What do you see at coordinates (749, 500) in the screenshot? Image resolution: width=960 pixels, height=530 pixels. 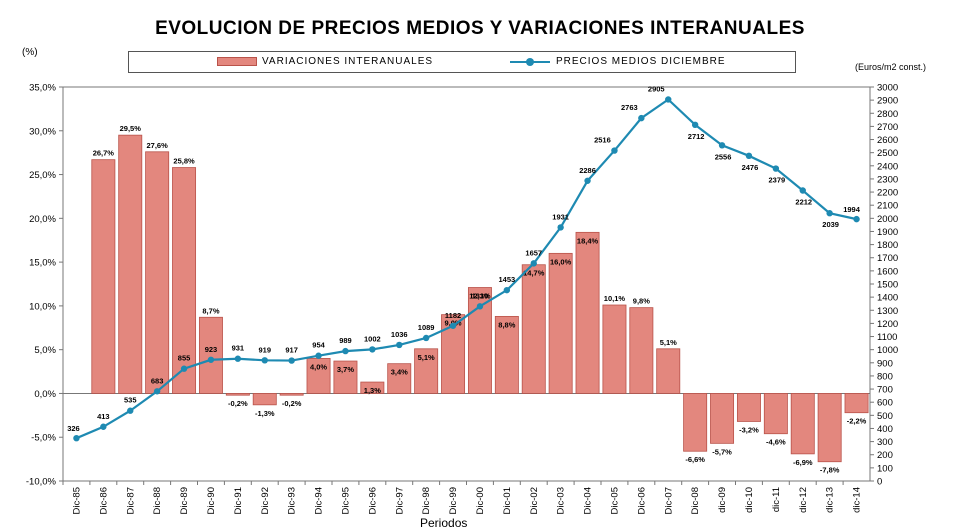 I see `x-axis-tick-label: dic-10` at bounding box center [749, 500].